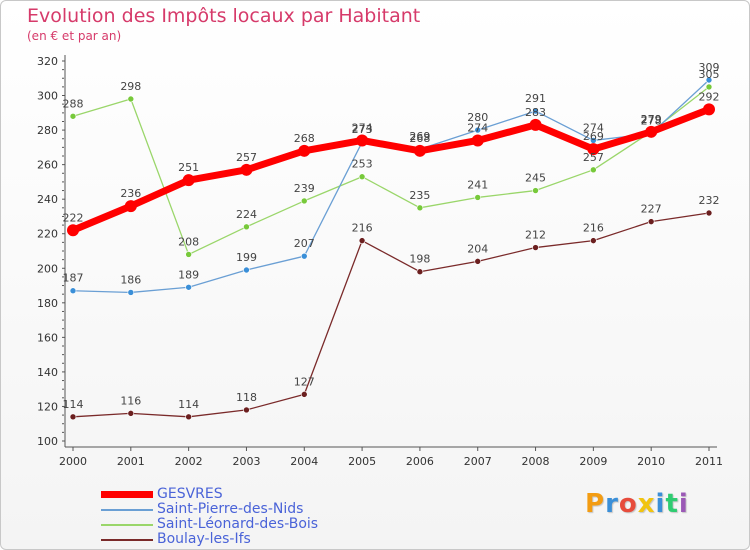 The height and width of the screenshot is (550, 750). Describe the element at coordinates (47, 199) in the screenshot. I see `y-tick-label: 240` at that location.